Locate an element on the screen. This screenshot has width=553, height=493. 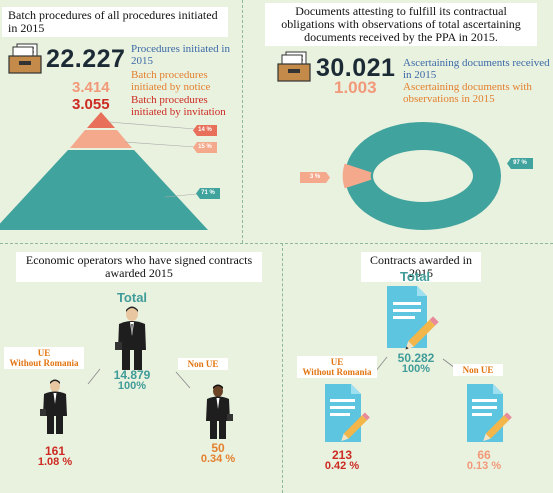
procedures-pyramid is located at coordinates (104, 171).